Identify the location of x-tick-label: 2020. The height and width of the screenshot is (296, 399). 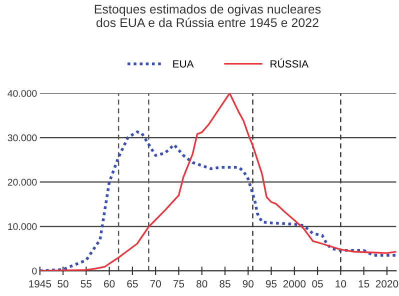
(387, 284).